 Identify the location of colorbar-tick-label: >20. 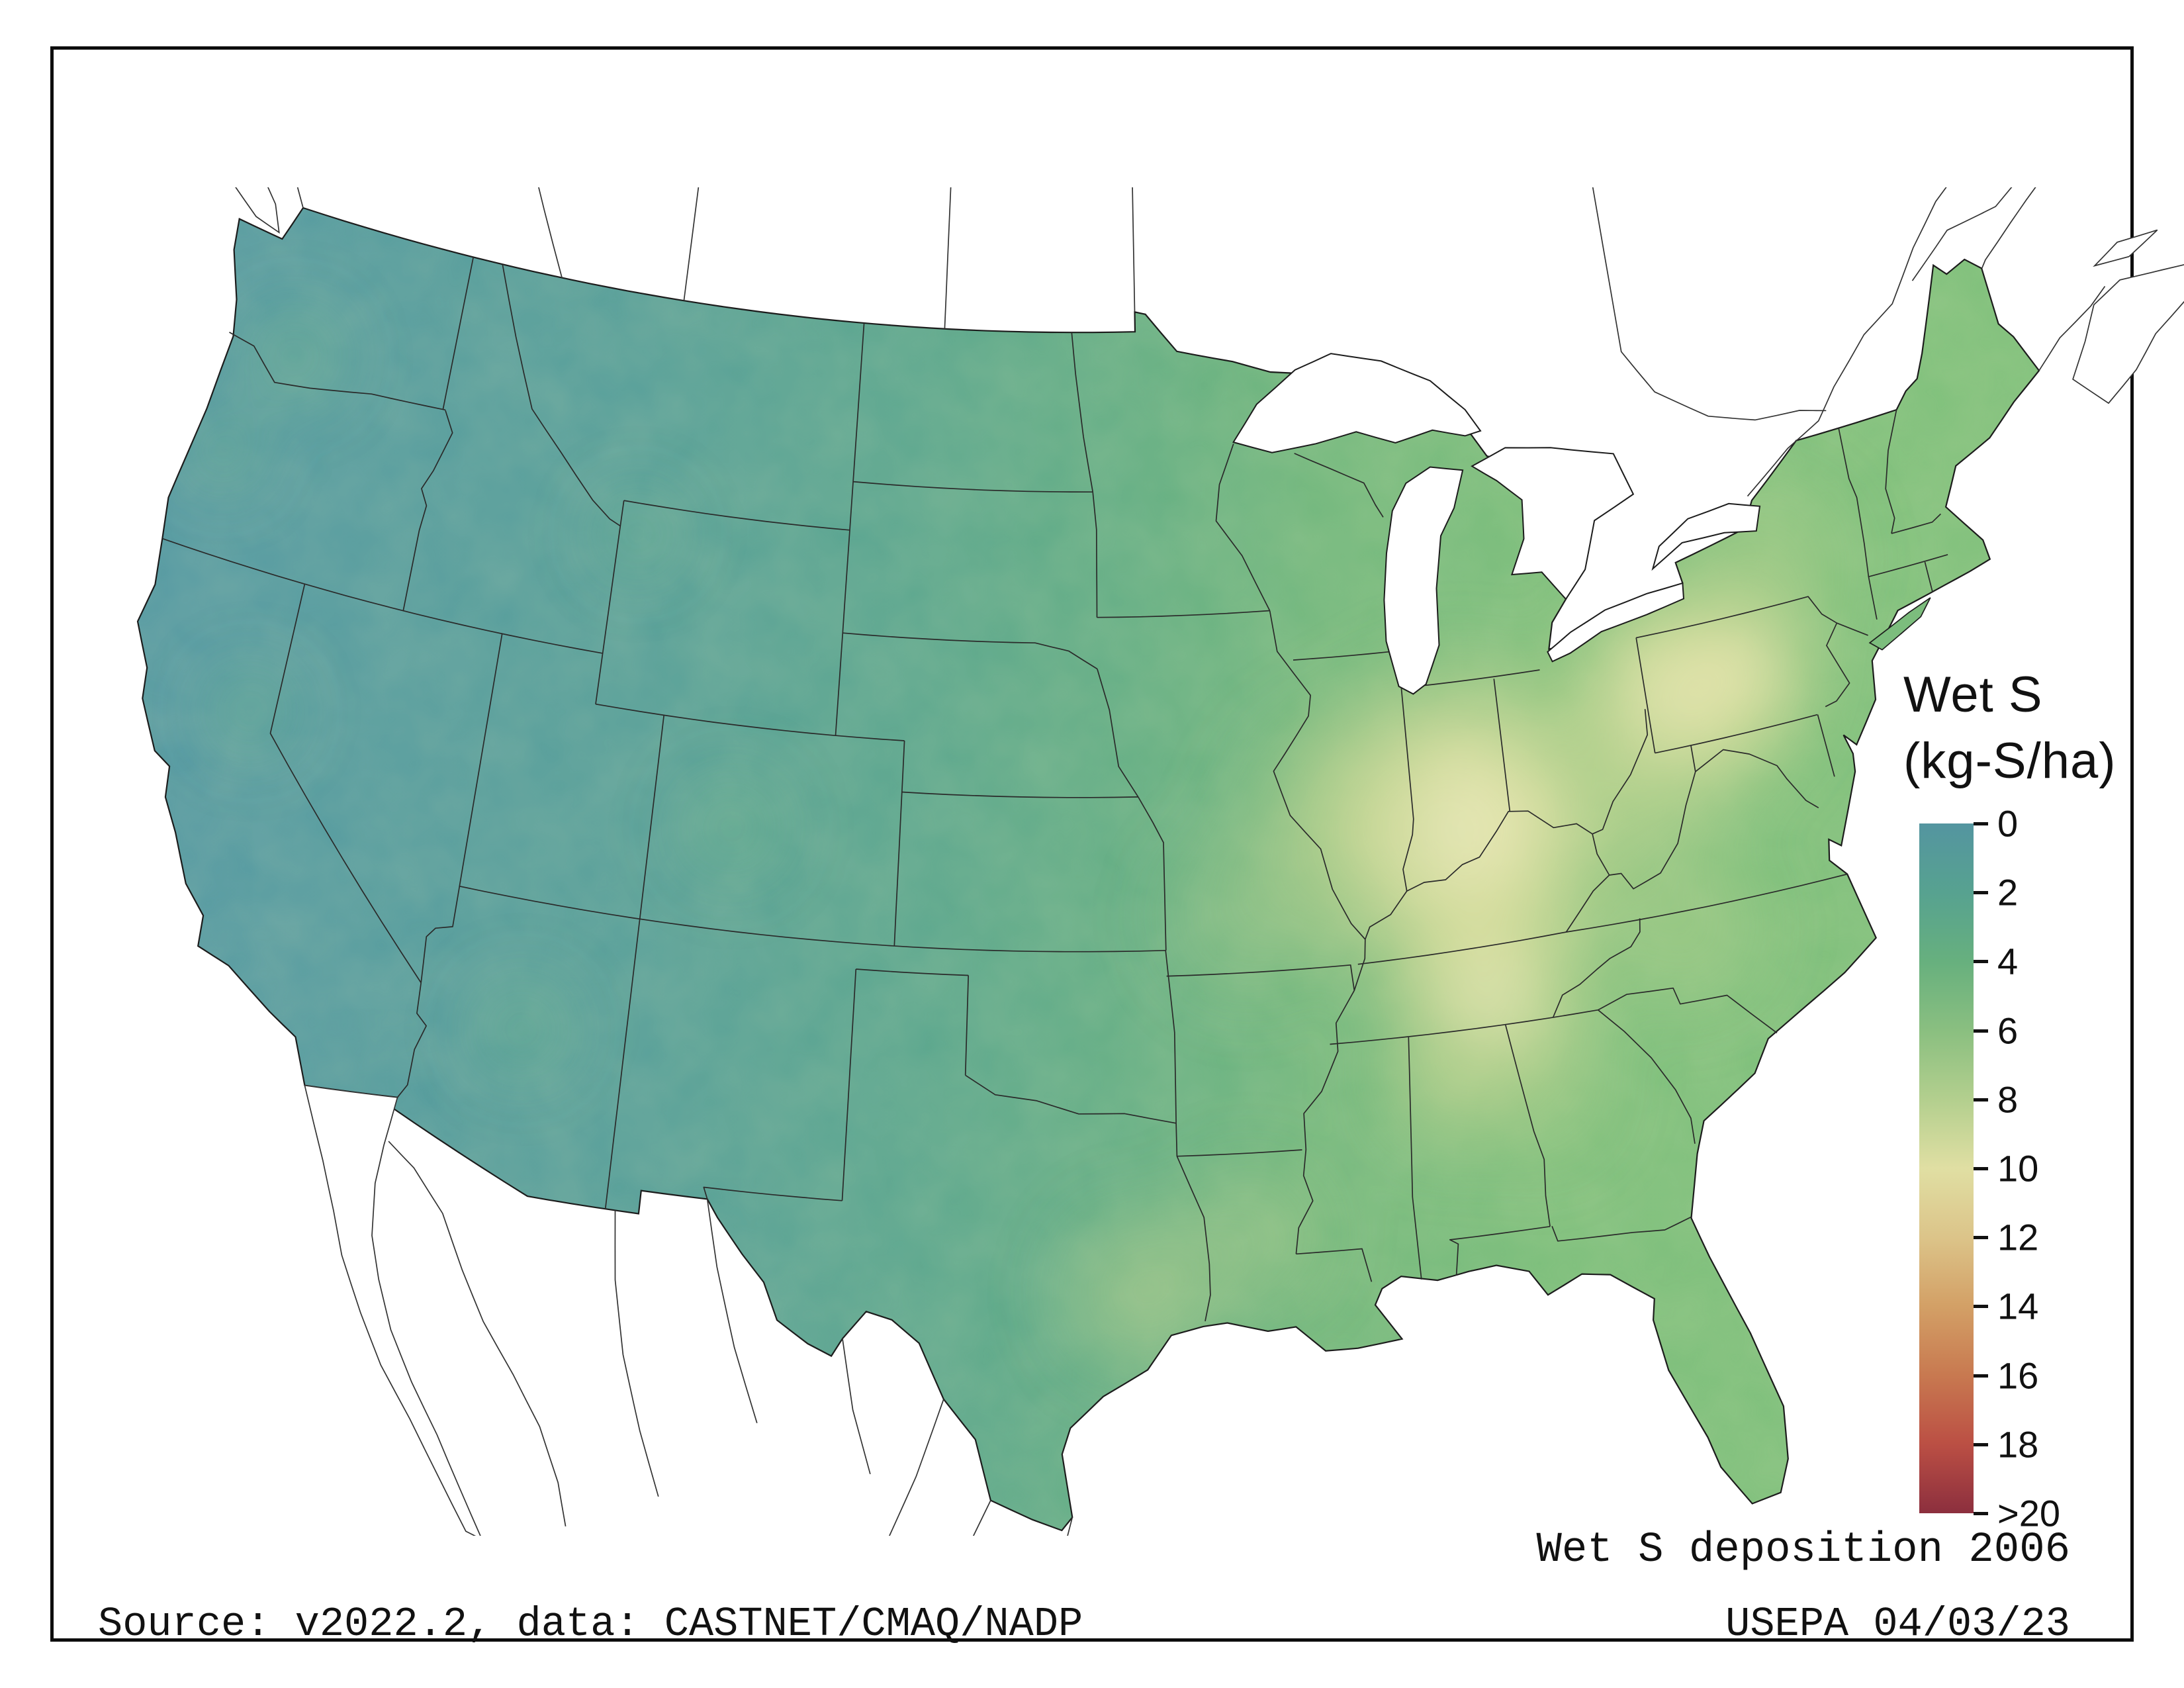
(2028, 1513).